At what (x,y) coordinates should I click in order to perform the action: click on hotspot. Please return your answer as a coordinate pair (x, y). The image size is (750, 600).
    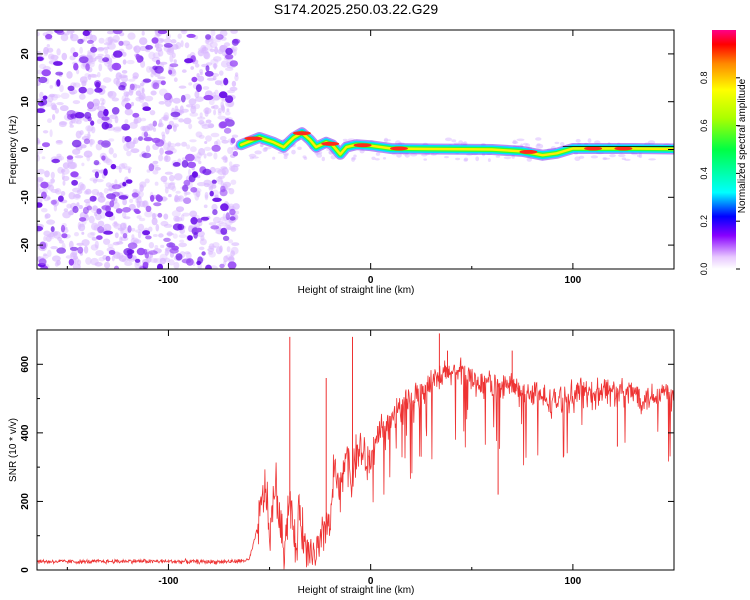
    Looking at the image, I should click on (330, 143).